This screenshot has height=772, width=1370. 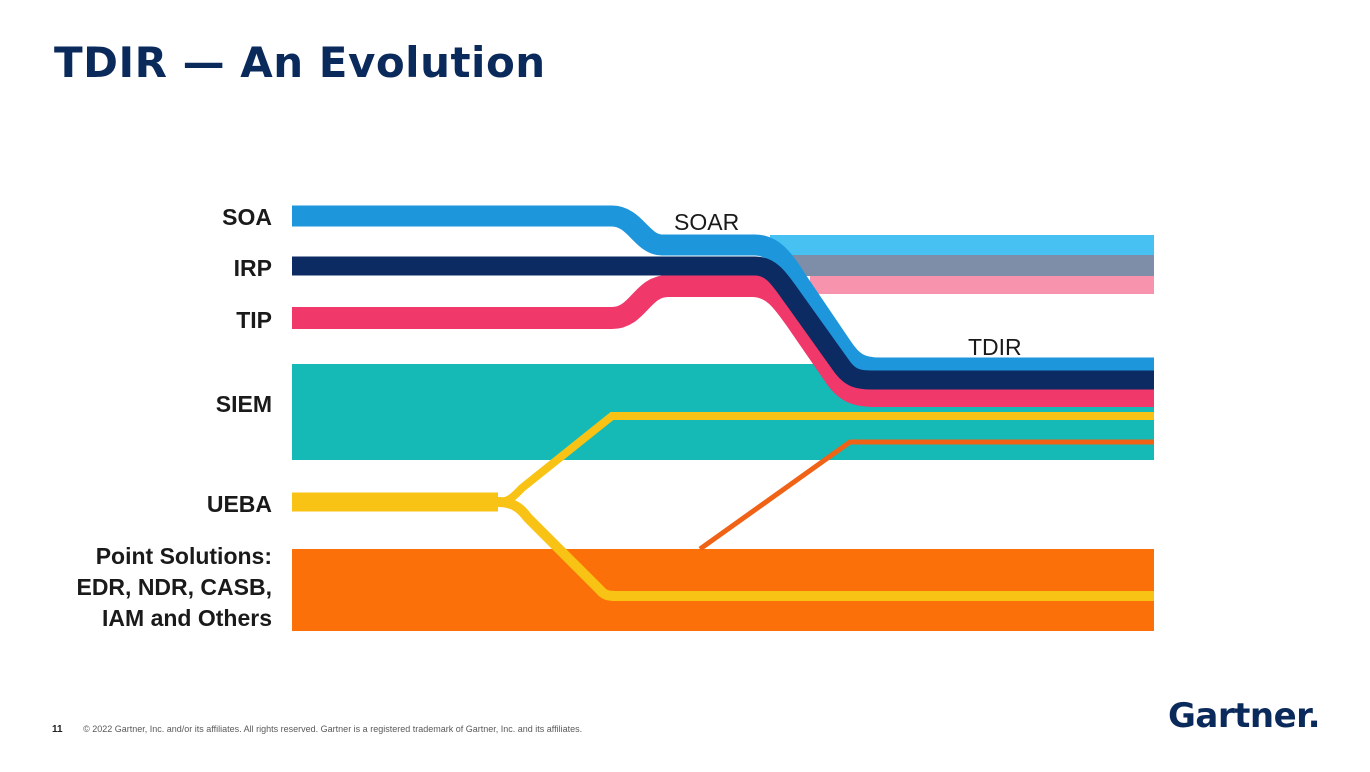 I want to click on point-solutions-label-line-1: Point Solutions:, so click(x=184, y=556).